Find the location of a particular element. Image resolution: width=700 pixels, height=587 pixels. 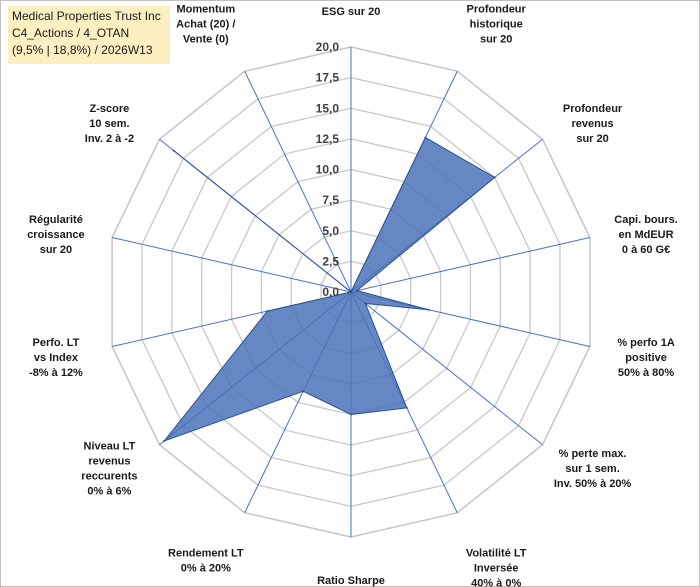

axis-label: Z-score 10 sem. Inv. 2 à -2 is located at coordinates (109, 124).